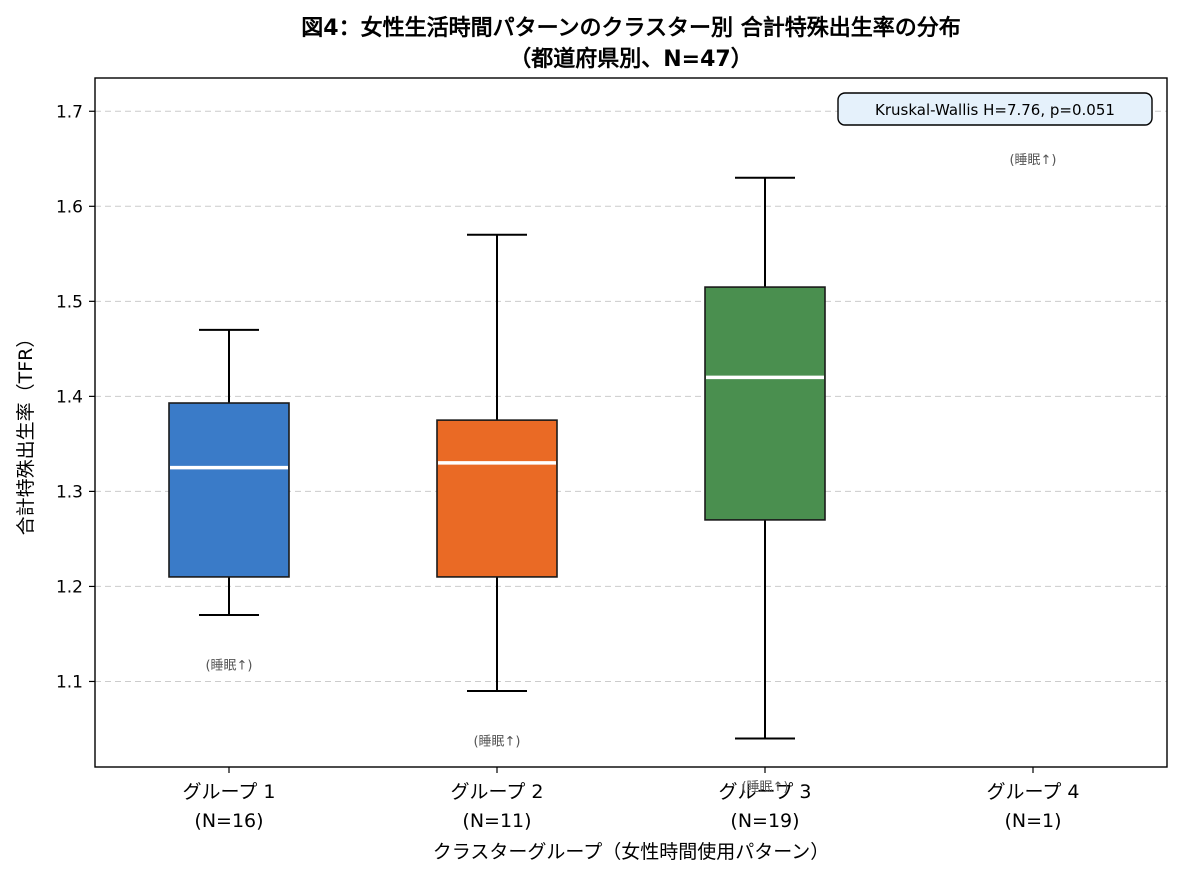  I want to click on y-tick-label: 1.3, so click(69, 492).